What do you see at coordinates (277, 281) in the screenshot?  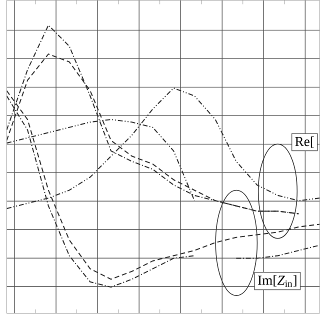 I see `annotation: Im[Z$_{in}$]` at bounding box center [277, 281].